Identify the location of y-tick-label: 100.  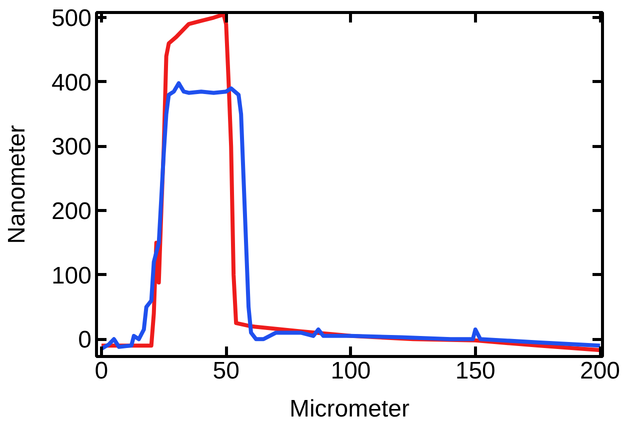
(71, 276).